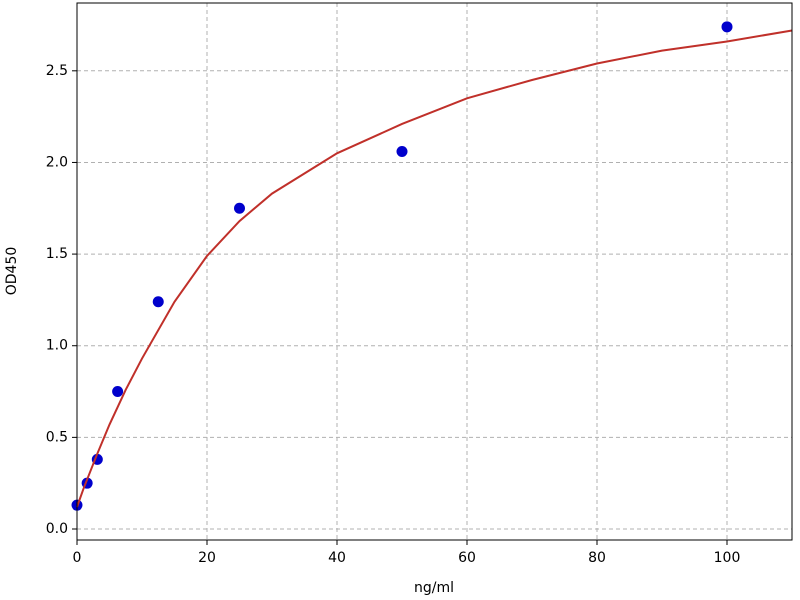 The image size is (800, 600). Describe the element at coordinates (12, 271) in the screenshot. I see `y-axis-label: OD450` at that location.